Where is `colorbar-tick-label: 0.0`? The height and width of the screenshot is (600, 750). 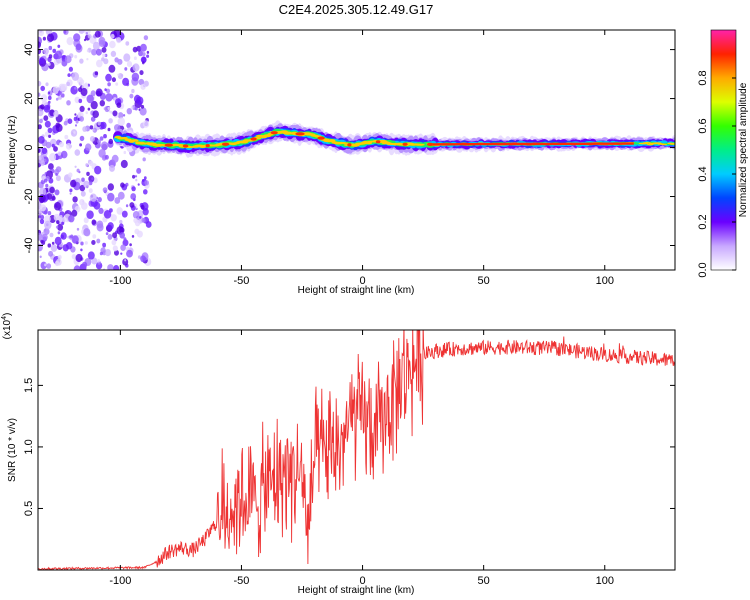
colorbar-tick-label: 0.0 is located at coordinates (703, 269).